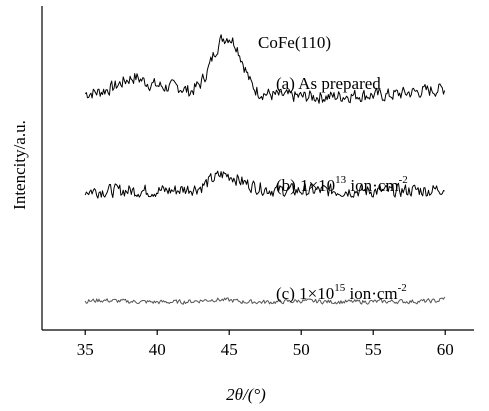 The image size is (489, 411). I want to click on series-b-label-main: (b) 1×10, so click(305, 185).